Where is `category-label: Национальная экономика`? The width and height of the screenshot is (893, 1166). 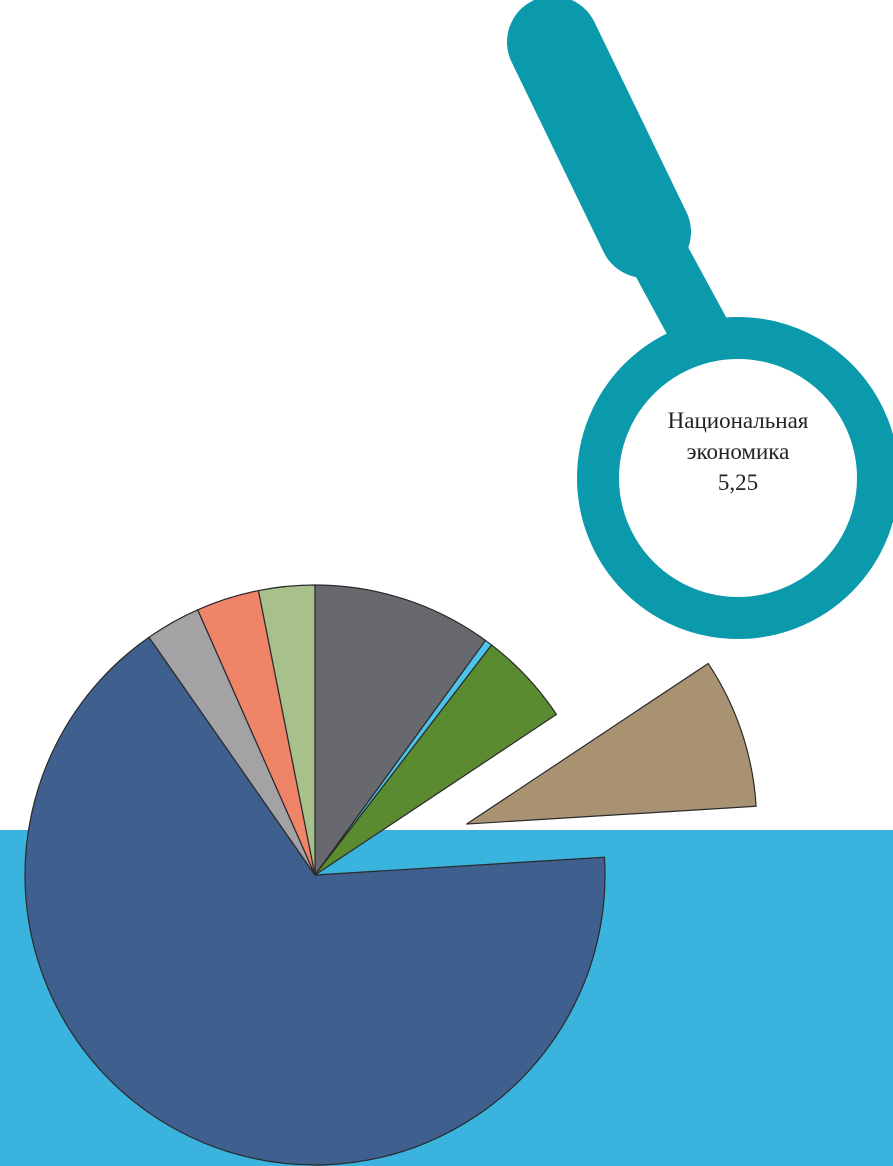 category-label: Национальная экономика is located at coordinates (738, 436).